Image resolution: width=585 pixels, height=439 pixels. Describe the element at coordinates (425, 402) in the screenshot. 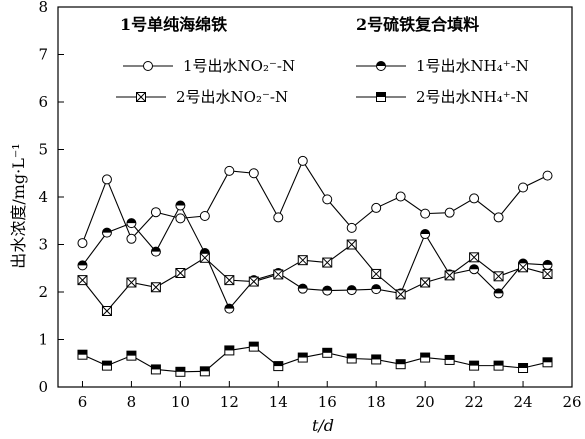

I see `x-tick-label: 20` at that location.